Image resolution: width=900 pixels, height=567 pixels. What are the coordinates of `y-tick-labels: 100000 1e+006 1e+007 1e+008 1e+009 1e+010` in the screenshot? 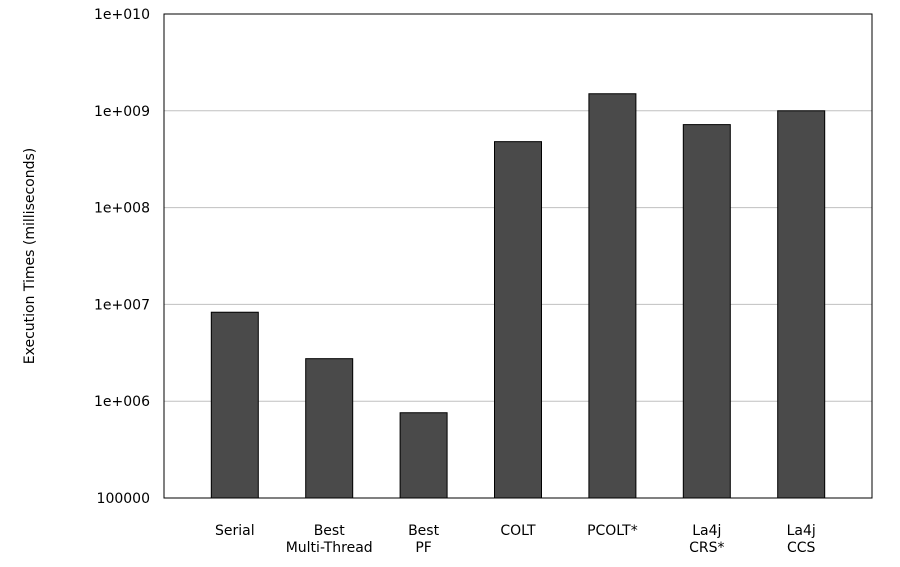 It's located at (122, 257).